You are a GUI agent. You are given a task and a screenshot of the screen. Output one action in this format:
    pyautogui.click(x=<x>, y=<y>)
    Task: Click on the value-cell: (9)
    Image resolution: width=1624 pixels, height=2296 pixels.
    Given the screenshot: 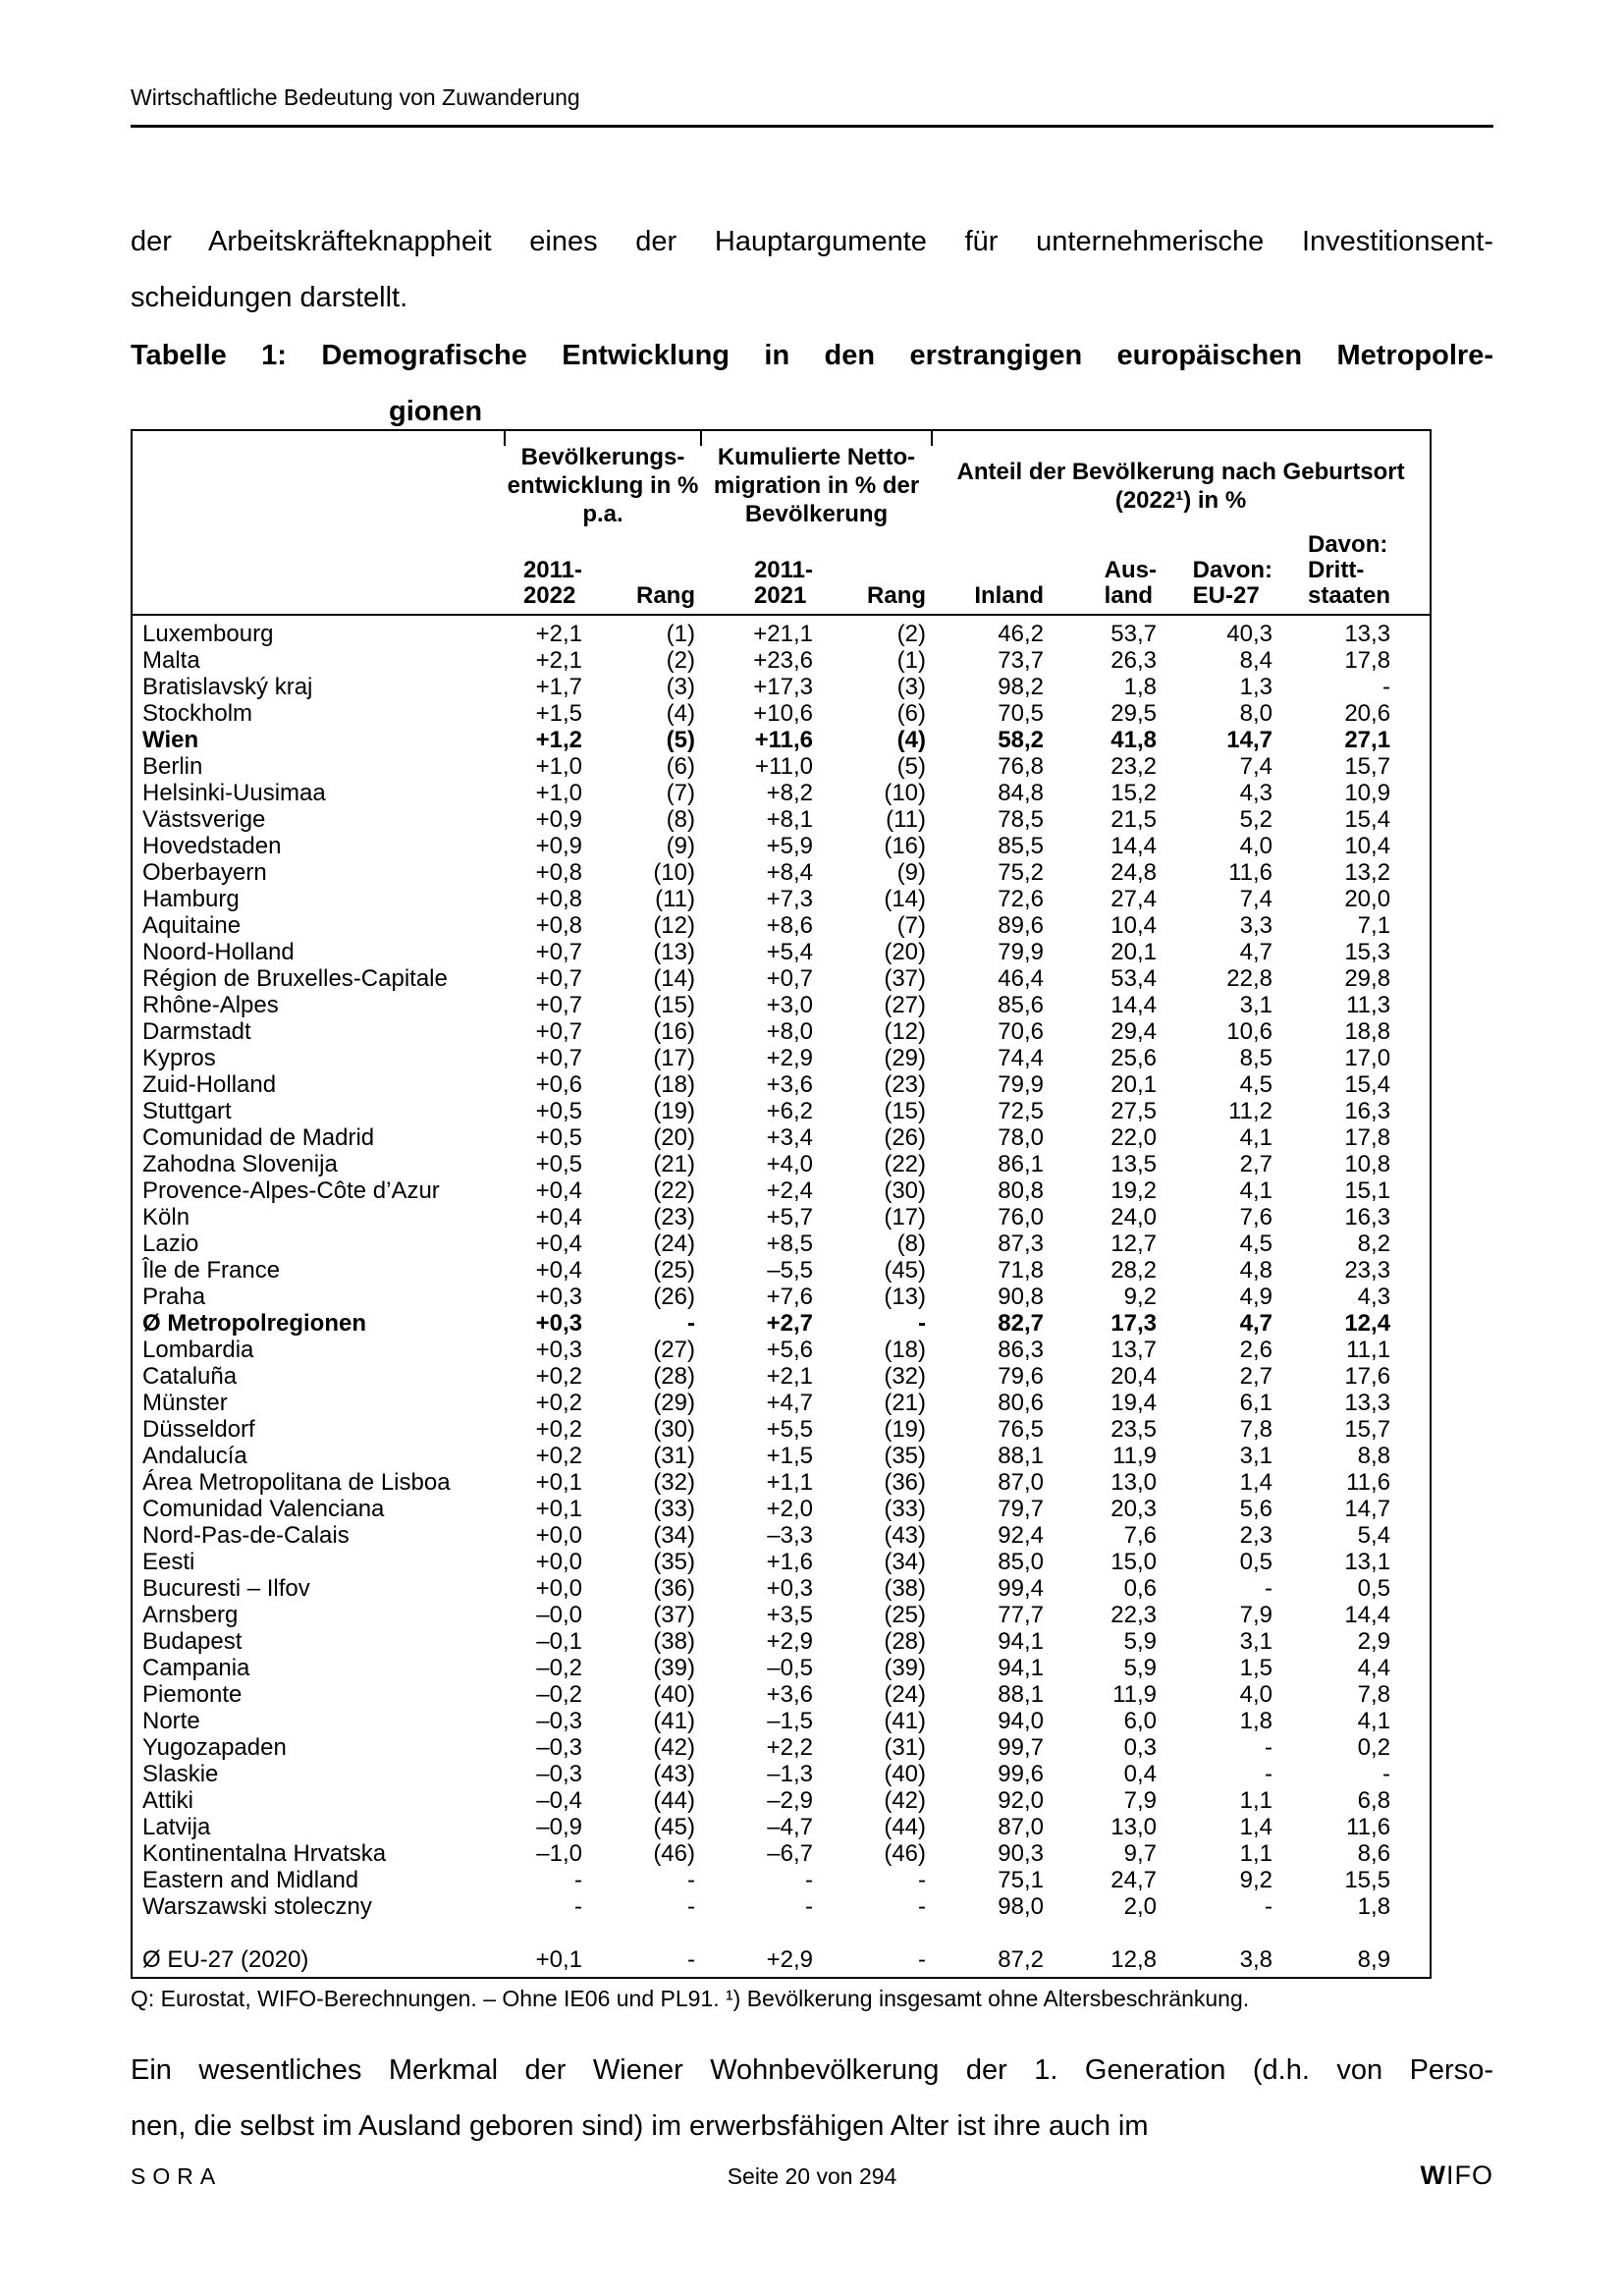 What is the action you would take?
    pyautogui.click(x=911, y=872)
    